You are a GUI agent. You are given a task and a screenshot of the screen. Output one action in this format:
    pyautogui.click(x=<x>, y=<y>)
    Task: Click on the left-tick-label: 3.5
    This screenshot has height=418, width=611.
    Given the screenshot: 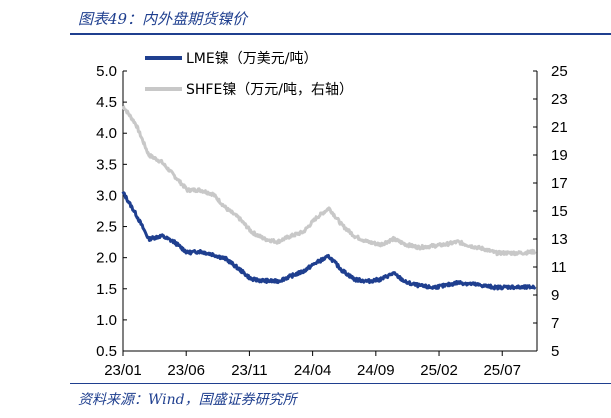 What is the action you would take?
    pyautogui.click(x=106, y=164)
    